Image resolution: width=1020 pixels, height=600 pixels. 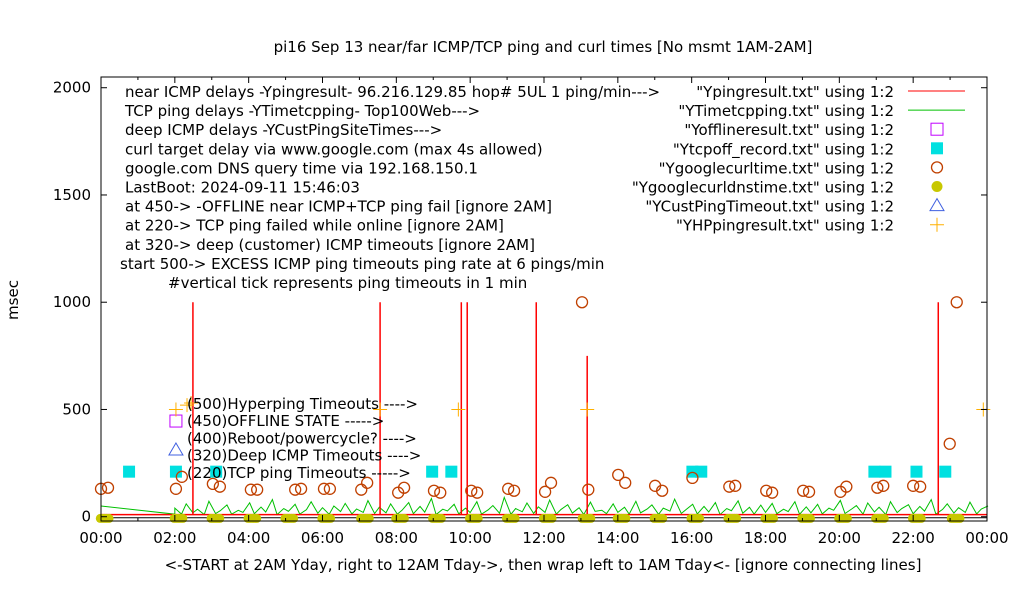 What do you see at coordinates (839, 538) in the screenshot?
I see `x-tick-label: 20:00` at bounding box center [839, 538].